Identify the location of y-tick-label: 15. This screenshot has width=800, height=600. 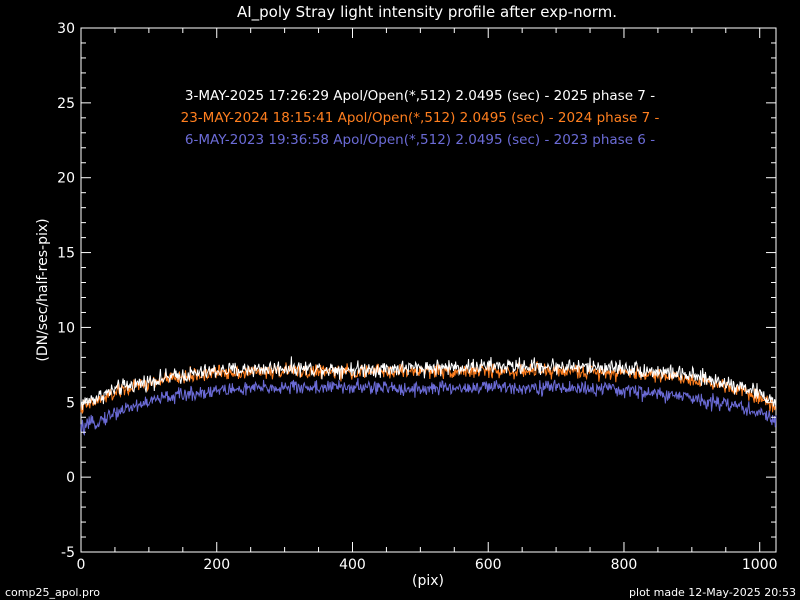
(66, 254).